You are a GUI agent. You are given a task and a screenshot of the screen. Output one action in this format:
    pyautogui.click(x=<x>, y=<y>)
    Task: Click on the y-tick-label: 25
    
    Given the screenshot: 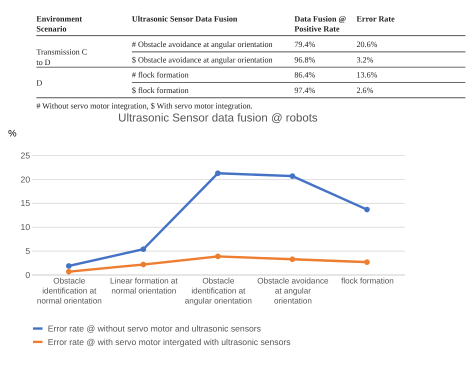 What is the action you would take?
    pyautogui.click(x=25, y=155)
    